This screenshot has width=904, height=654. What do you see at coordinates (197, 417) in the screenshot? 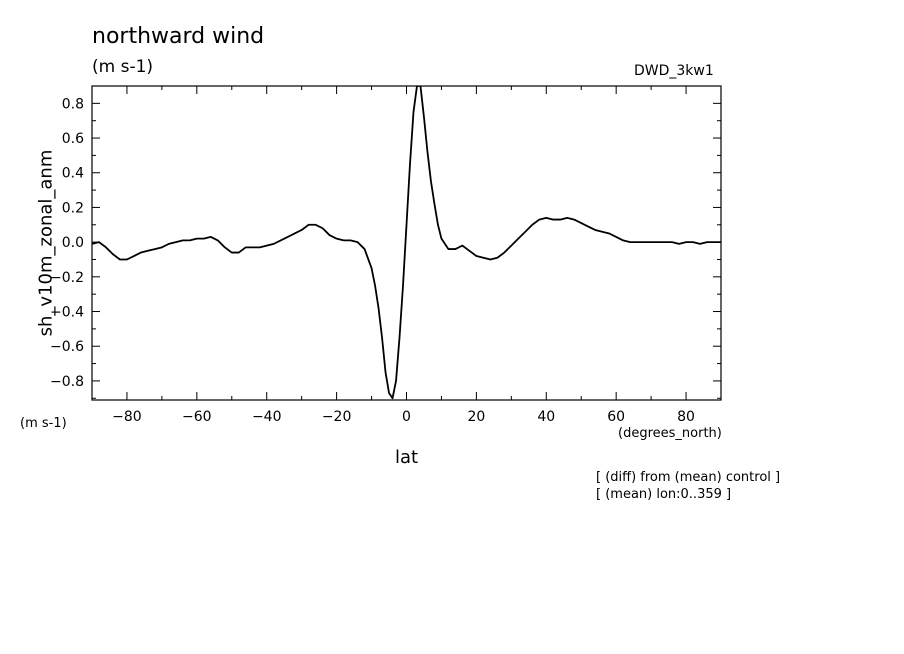
I see `x-tick-label: −60` at bounding box center [197, 417].